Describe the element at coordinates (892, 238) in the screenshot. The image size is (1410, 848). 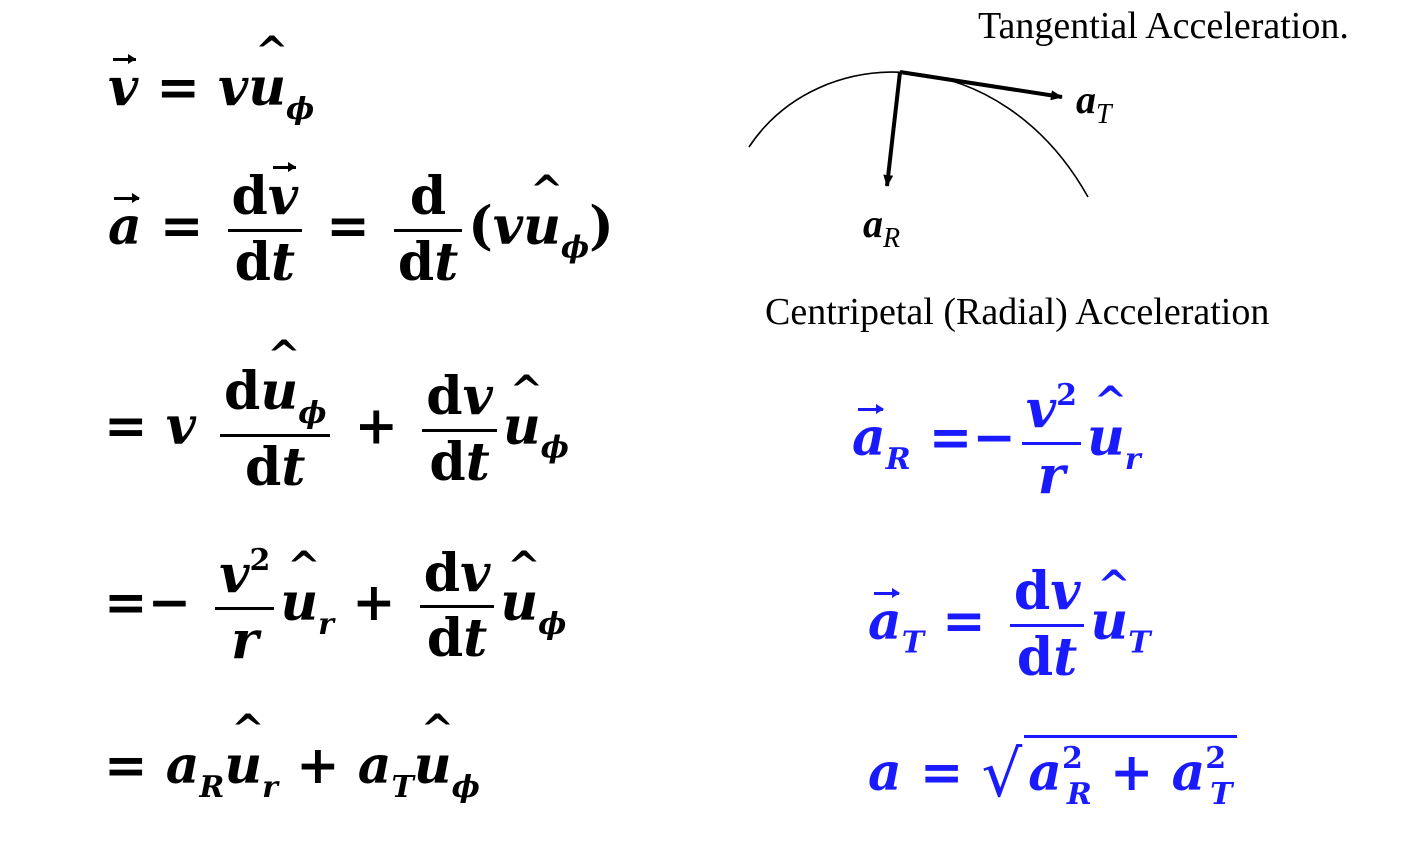
I see `aR-subscript: R` at that location.